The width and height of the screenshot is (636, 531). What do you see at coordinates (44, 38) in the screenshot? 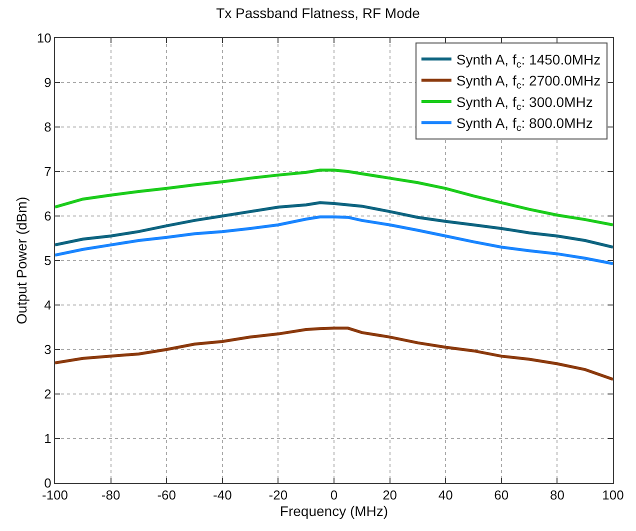
I see `y-tick-label: 10` at bounding box center [44, 38].